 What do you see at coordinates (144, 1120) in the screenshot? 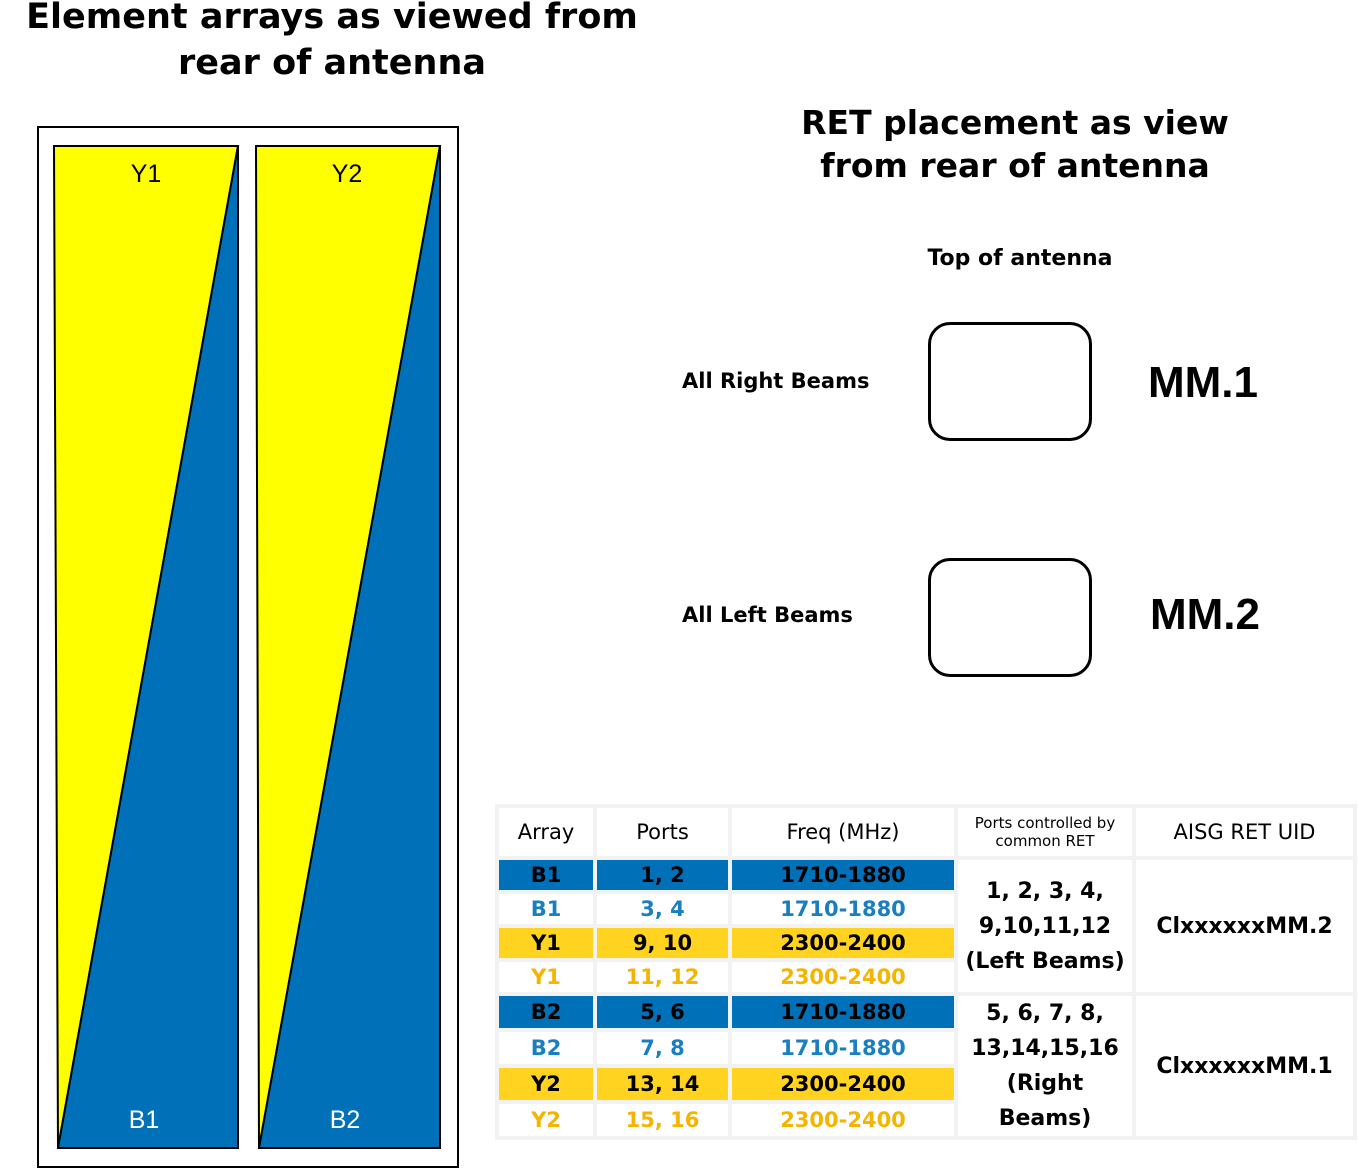
I see `array-label-b1: B1` at bounding box center [144, 1120].